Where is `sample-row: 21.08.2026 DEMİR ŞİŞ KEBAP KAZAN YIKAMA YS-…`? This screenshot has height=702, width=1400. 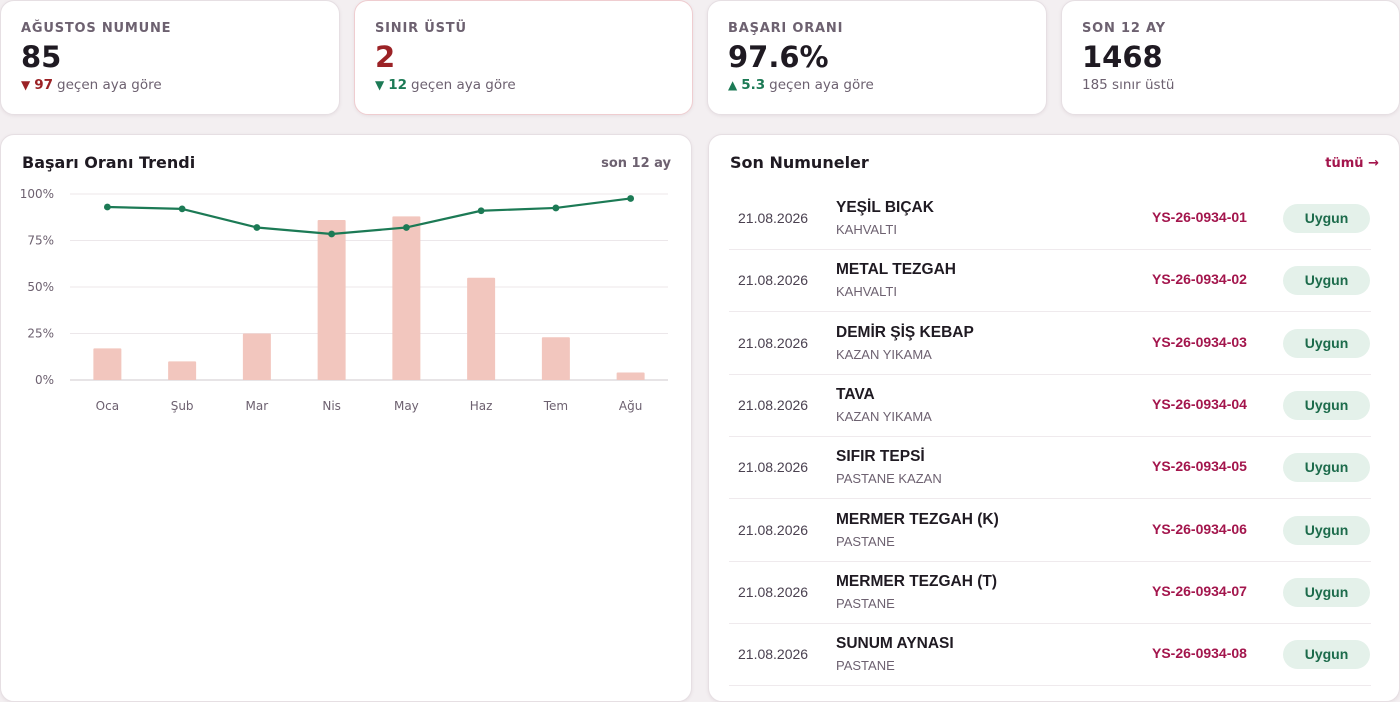
sample-row: 21.08.2026 DEMİR ŞİŞ KEBAP KAZAN YIKAMA YS-… is located at coordinates (1050, 344).